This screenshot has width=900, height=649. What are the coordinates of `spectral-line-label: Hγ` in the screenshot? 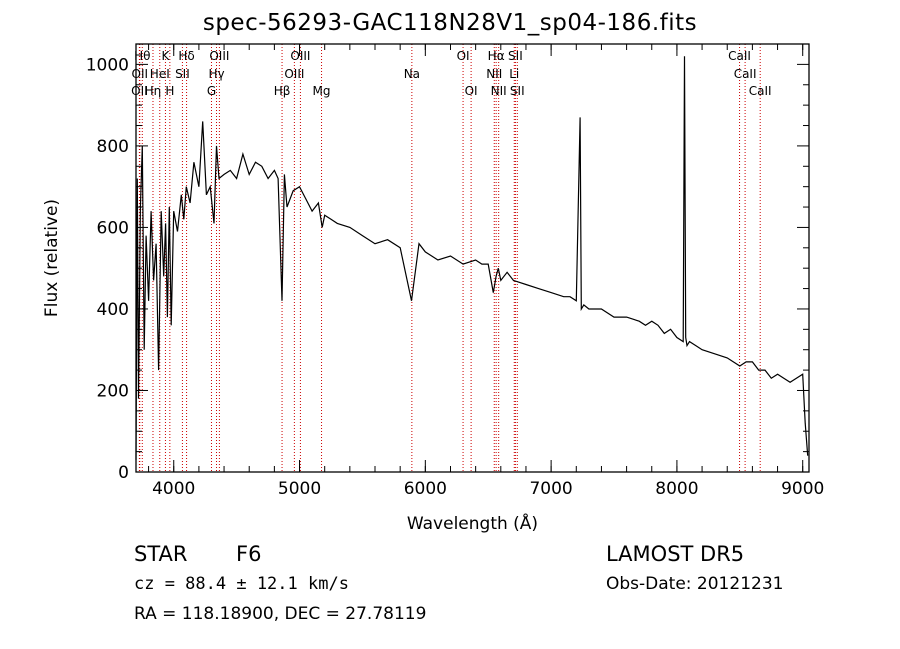 It's located at (216, 74).